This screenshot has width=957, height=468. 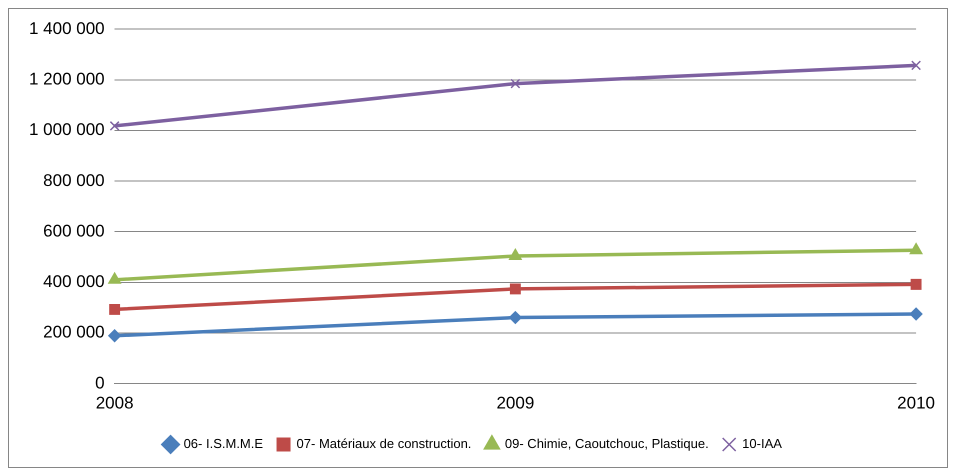 I want to click on y-tick-label: 800 000, so click(x=74, y=180).